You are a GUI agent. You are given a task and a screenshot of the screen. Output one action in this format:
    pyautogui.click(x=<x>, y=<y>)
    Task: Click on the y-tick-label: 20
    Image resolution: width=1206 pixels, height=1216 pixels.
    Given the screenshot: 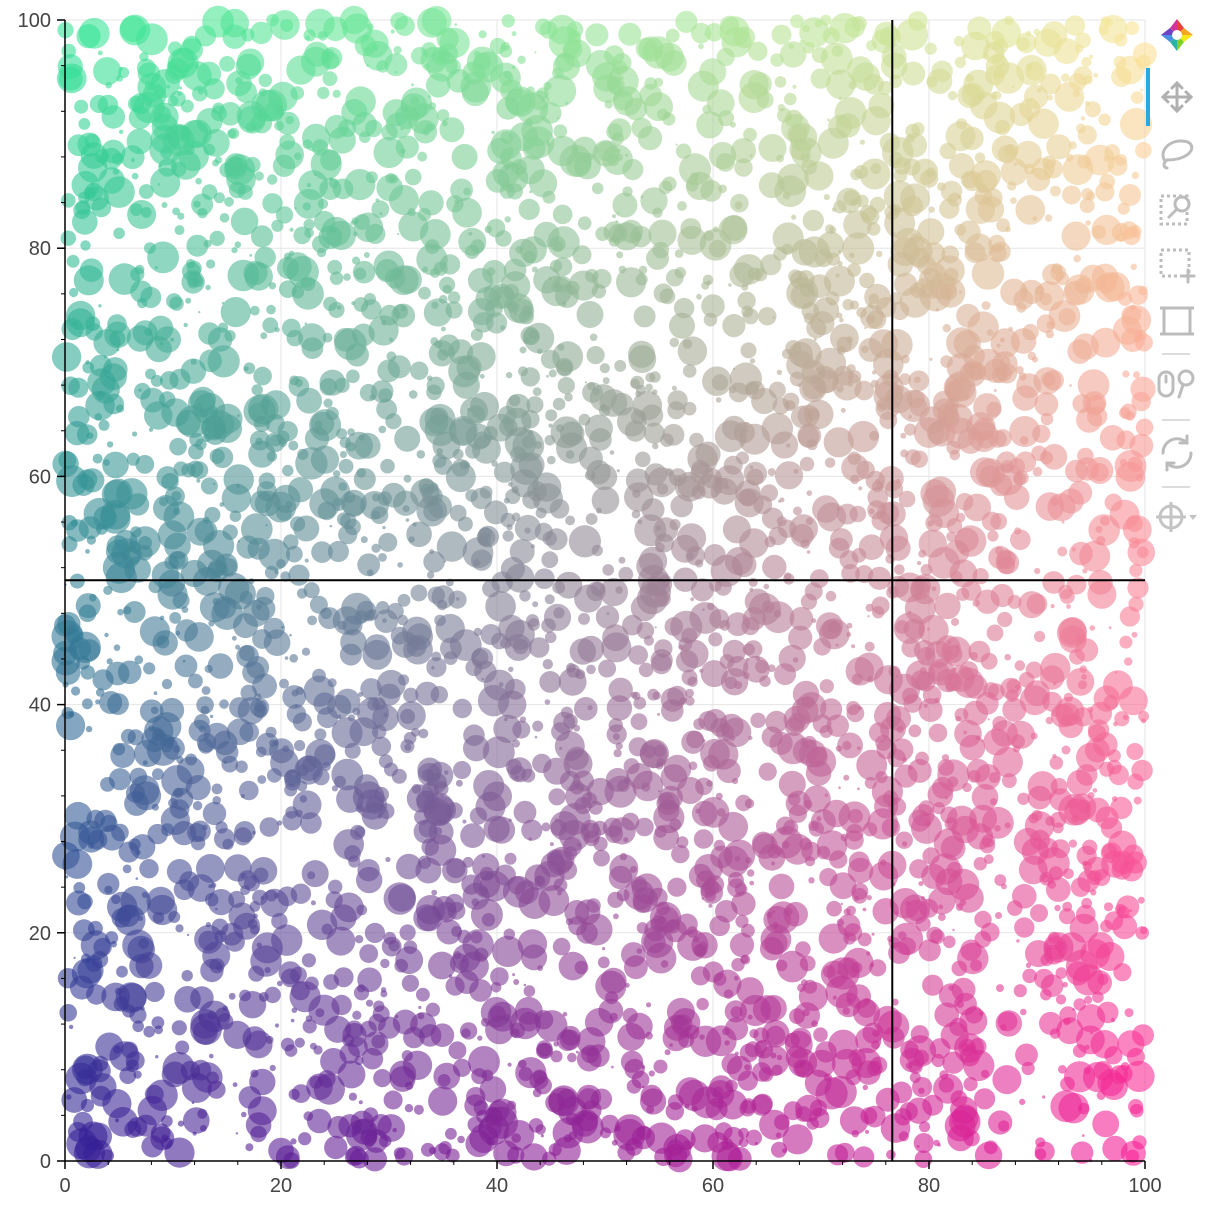 What is the action you would take?
    pyautogui.click(x=40, y=934)
    